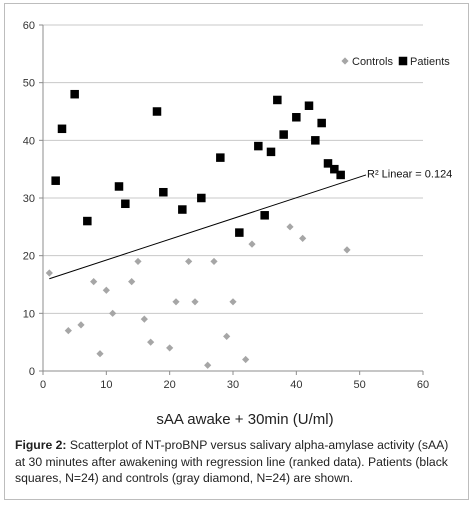 This screenshot has width=475, height=505. What do you see at coordinates (430, 62) in the screenshot?
I see `legend-patients-label: Patients` at bounding box center [430, 62].